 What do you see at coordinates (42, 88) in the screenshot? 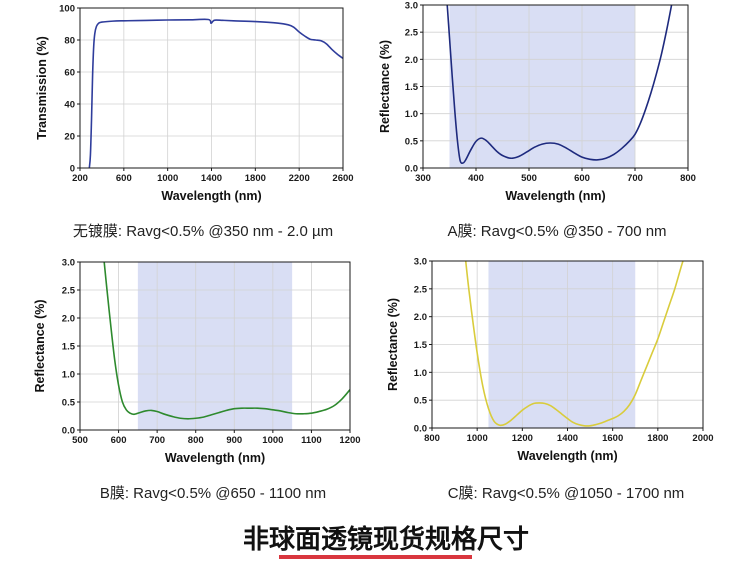
I see `y-axis-label: Transmission (%)` at bounding box center [42, 88].